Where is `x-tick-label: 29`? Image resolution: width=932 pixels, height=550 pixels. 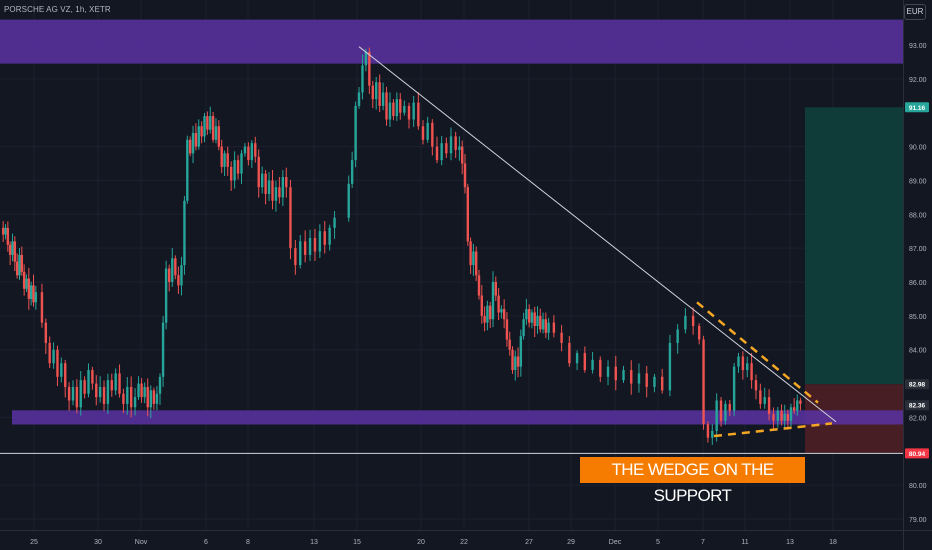 x-tick-label: 29 is located at coordinates (571, 542).